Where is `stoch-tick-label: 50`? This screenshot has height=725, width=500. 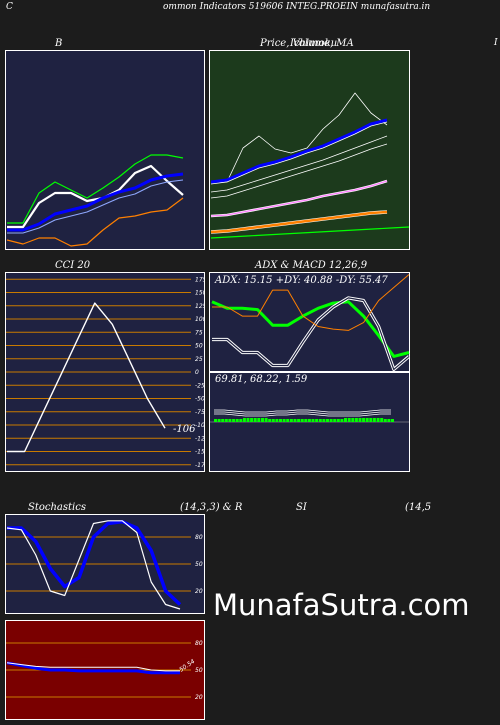
stoch-tick-label: 50 is located at coordinates (199, 564).